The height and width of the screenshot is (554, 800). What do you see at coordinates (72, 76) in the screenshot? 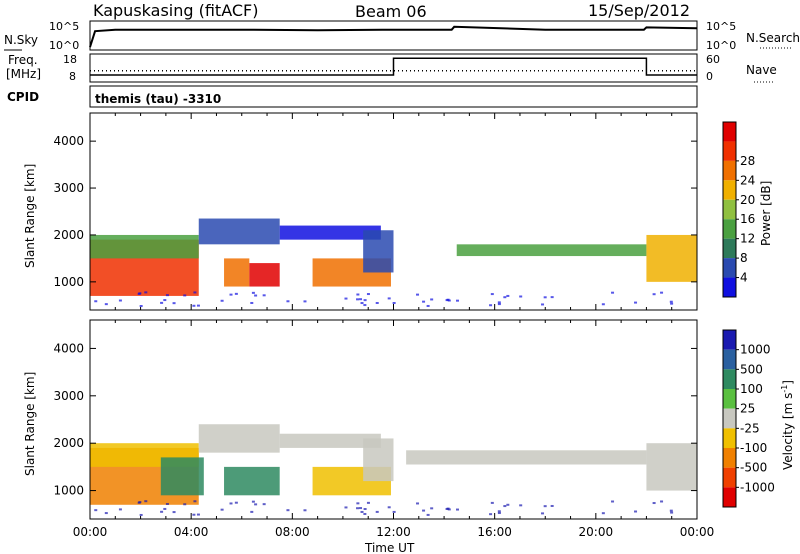
I see `freq-left-tick-bottom: 8` at bounding box center [72, 76].